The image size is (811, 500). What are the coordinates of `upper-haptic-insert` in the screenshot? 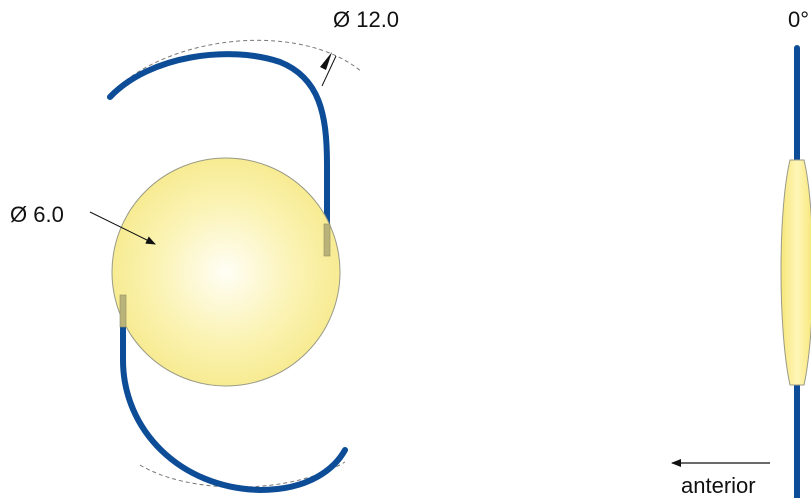 It's located at (327, 240).